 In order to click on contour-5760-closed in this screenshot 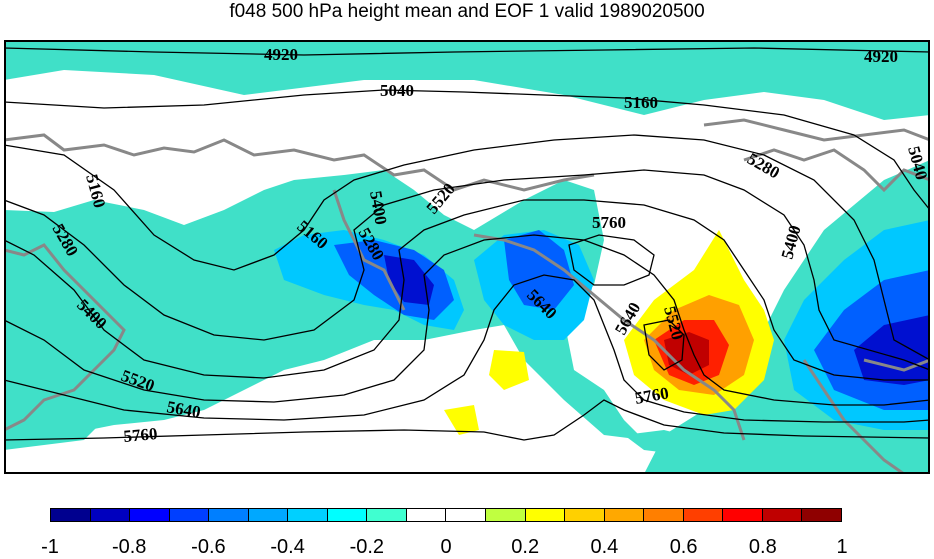, I will do `click(611, 260)`.